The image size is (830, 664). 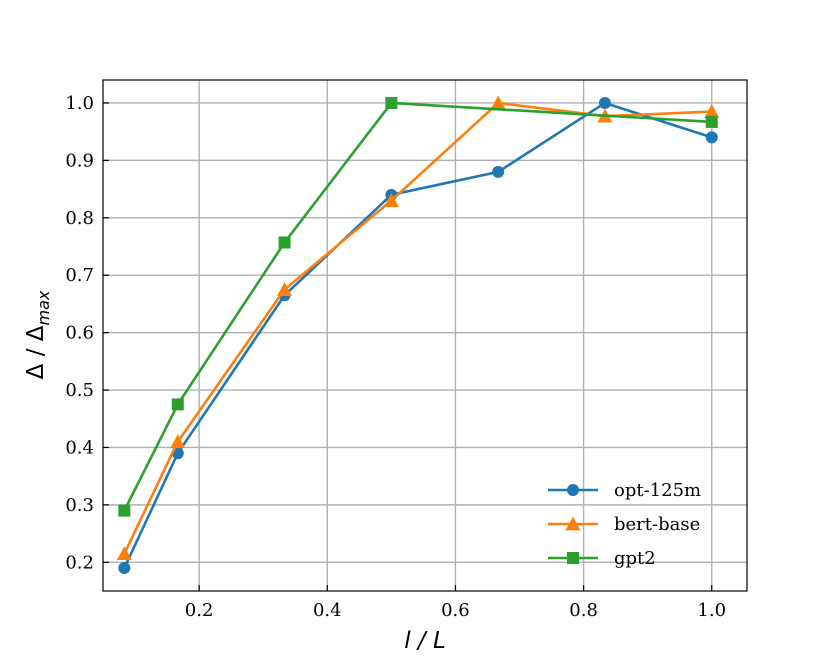 I want to click on legend-label: opt-125m, so click(x=657, y=490).